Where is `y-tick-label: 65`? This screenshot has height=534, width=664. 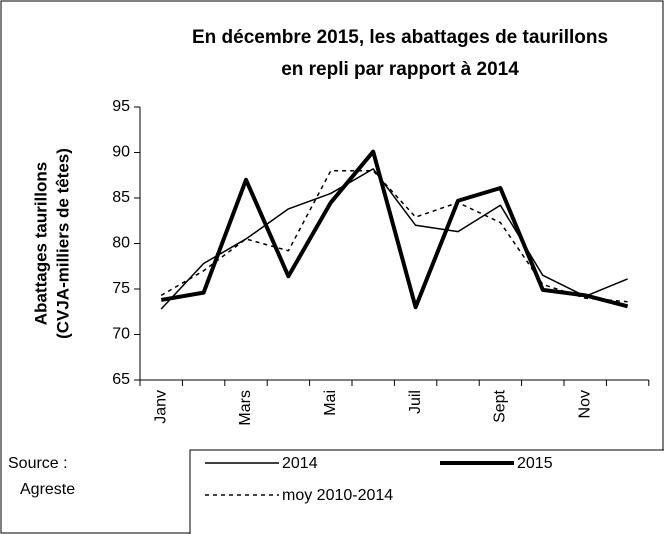 y-tick-label: 65 is located at coordinates (121, 379).